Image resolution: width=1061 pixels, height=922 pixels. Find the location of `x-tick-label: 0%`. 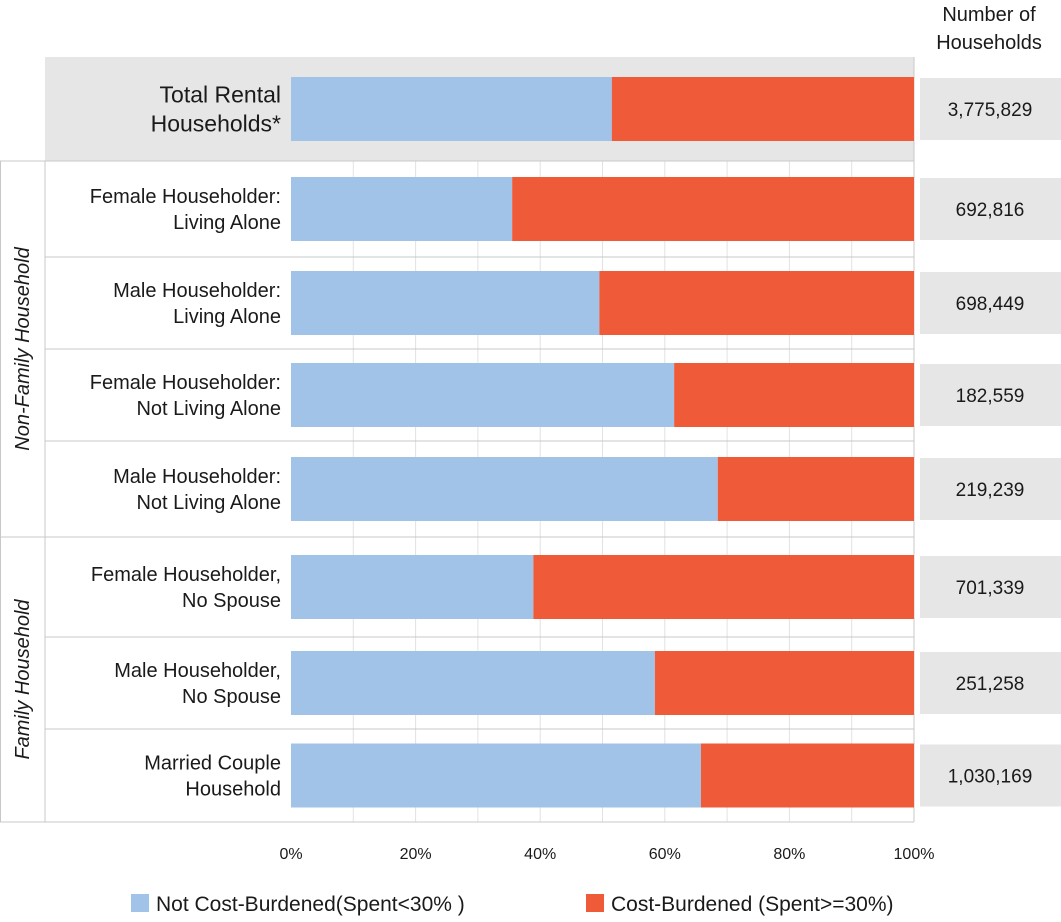

x-tick-label: 0% is located at coordinates (290, 854).